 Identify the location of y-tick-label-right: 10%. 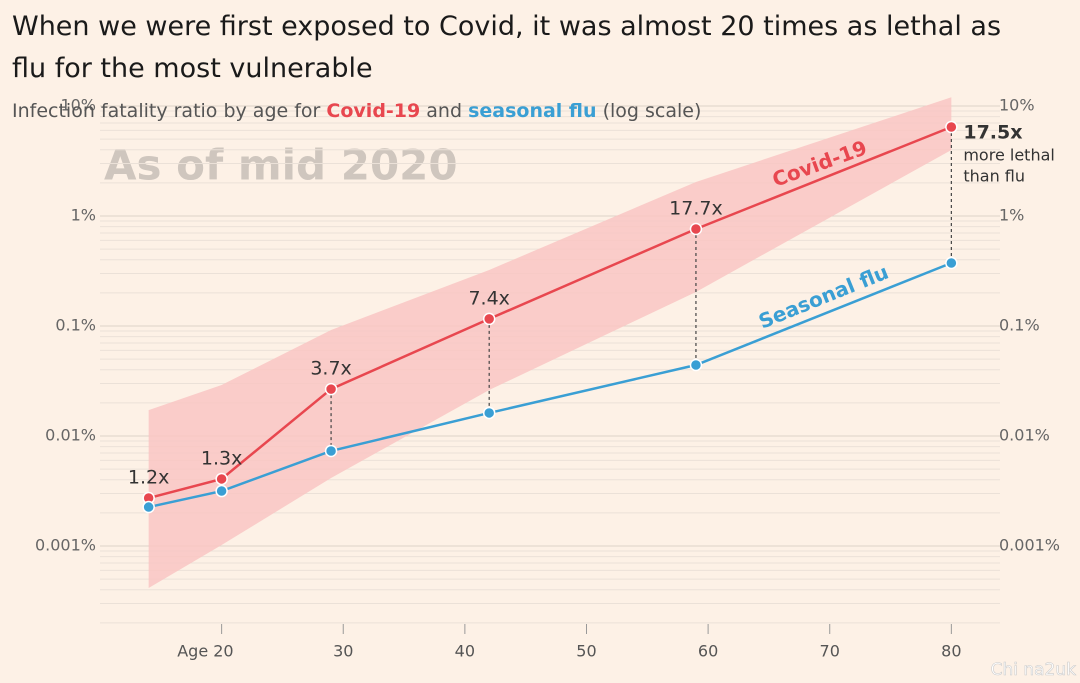
(1017, 105).